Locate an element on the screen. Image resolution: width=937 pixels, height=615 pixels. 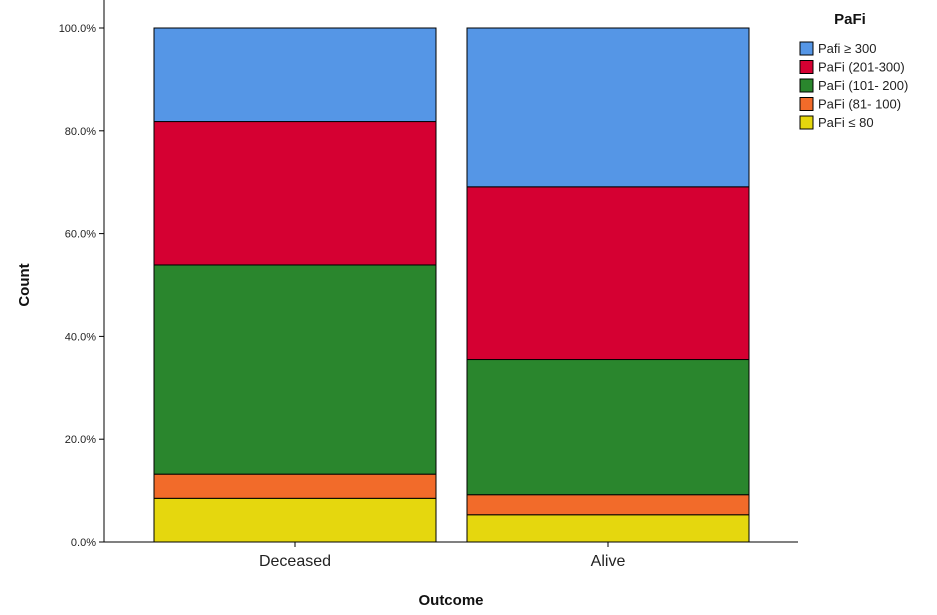
x-tick-label-deceased: Deceased is located at coordinates (295, 561).